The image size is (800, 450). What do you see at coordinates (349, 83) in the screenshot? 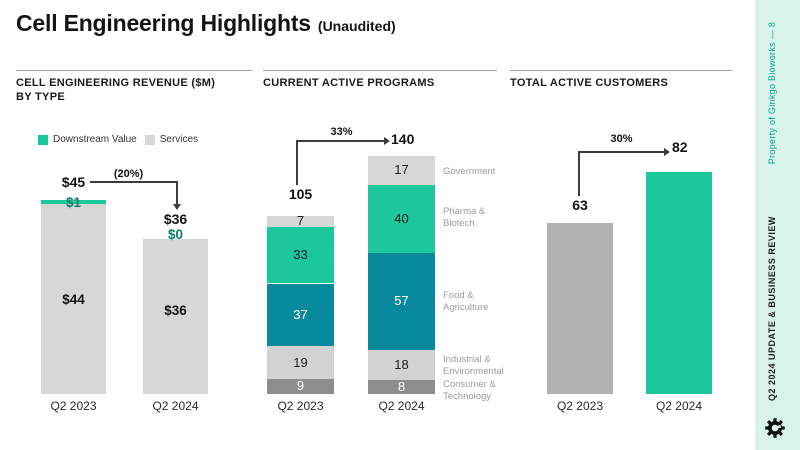
I see `section-title-programs: CURRENT ACTIVE PROGRAMS` at bounding box center [349, 83].